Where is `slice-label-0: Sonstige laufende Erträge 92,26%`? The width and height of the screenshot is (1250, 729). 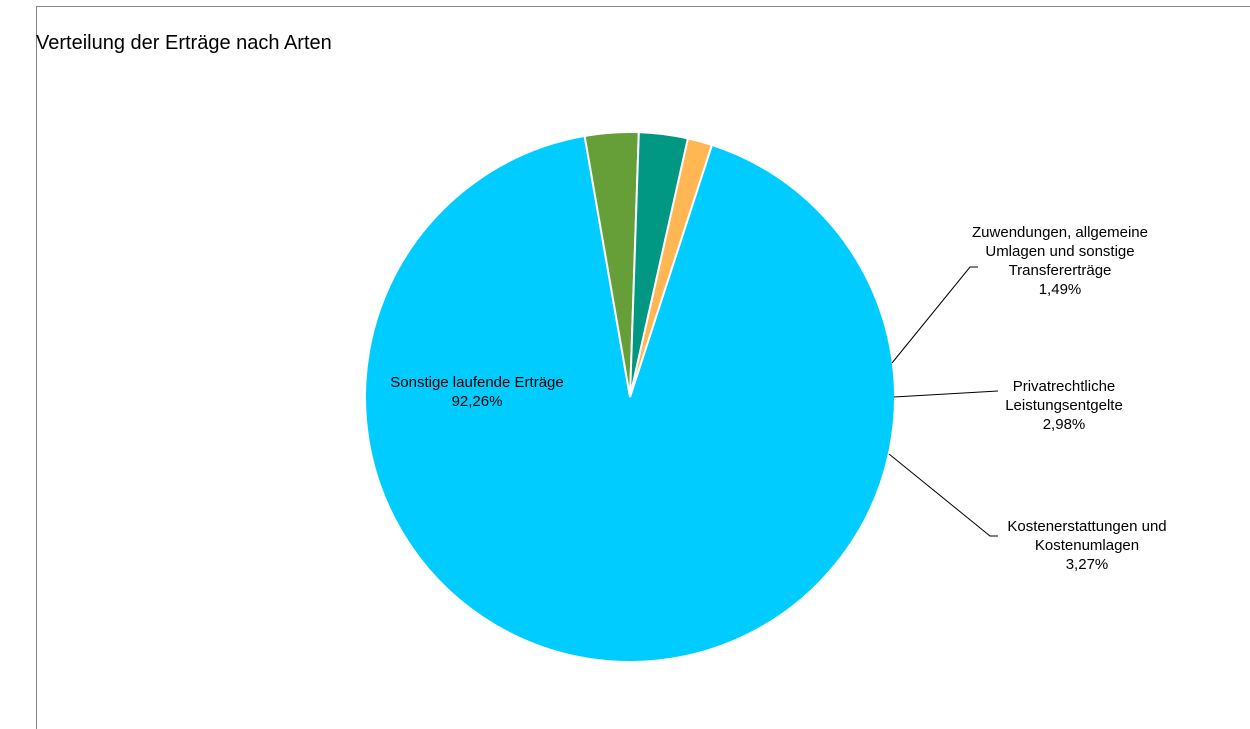
slice-label-0: Sonstige laufende Erträge 92,26% is located at coordinates (476, 392).